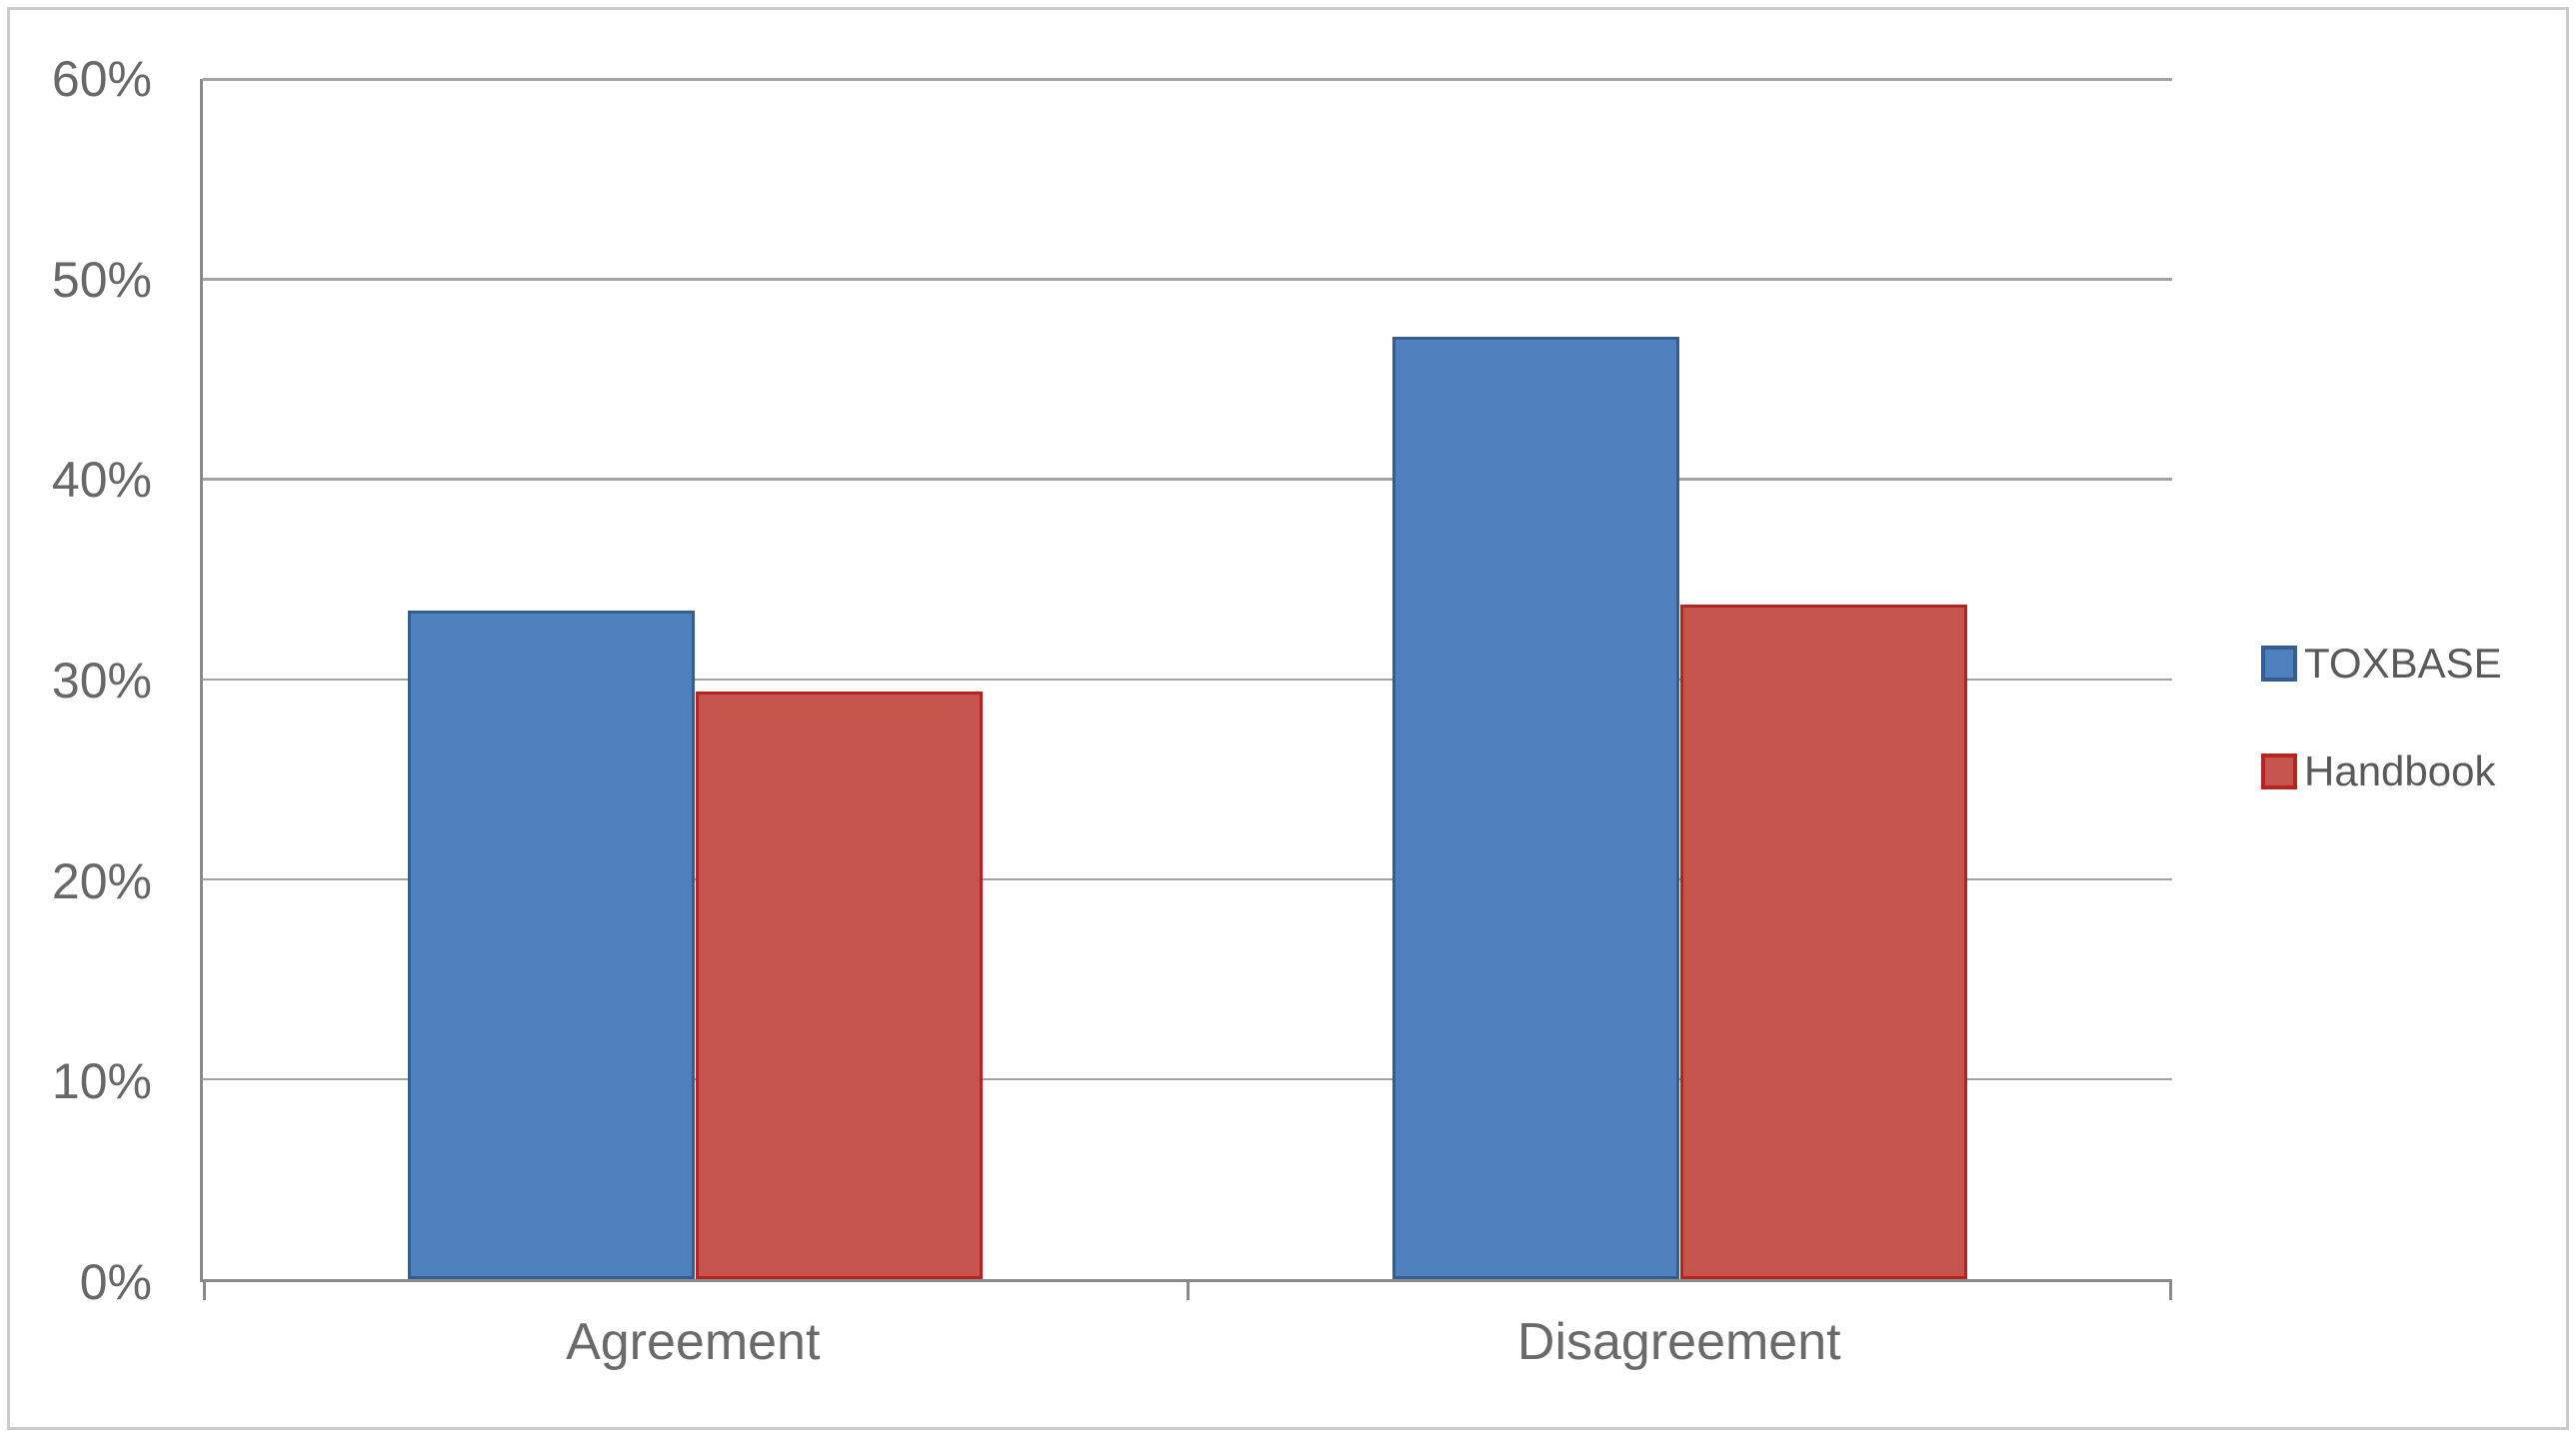 The image size is (2576, 1437). I want to click on legend-marker-handbook-icon, so click(2279, 771).